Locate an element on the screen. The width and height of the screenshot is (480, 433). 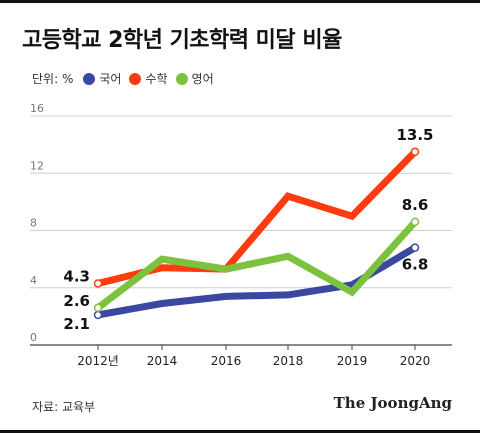
x-tick-label: 2019 is located at coordinates (352, 361).